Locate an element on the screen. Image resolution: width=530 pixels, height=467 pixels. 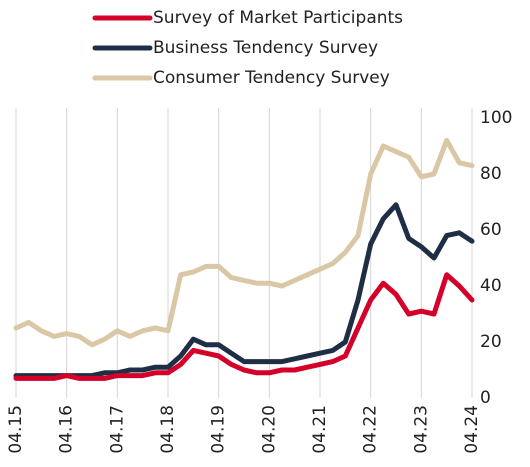
x-tick-label: 04.23 is located at coordinates (421, 429).